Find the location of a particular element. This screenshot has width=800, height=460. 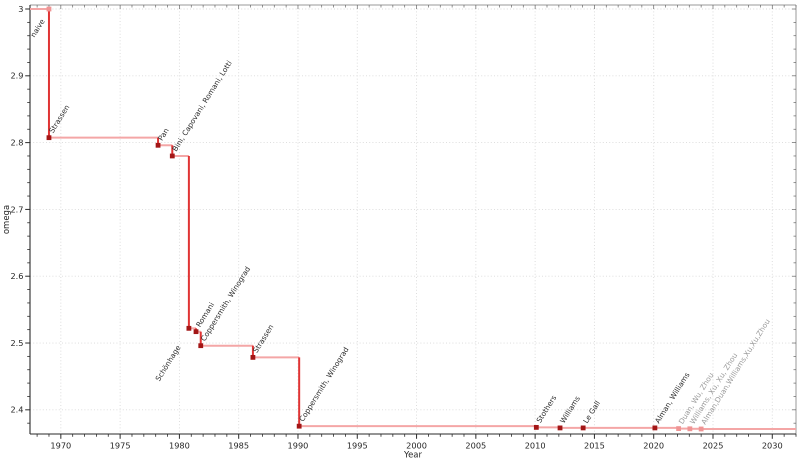

svg-text: 2.9 is located at coordinates (16, 76).